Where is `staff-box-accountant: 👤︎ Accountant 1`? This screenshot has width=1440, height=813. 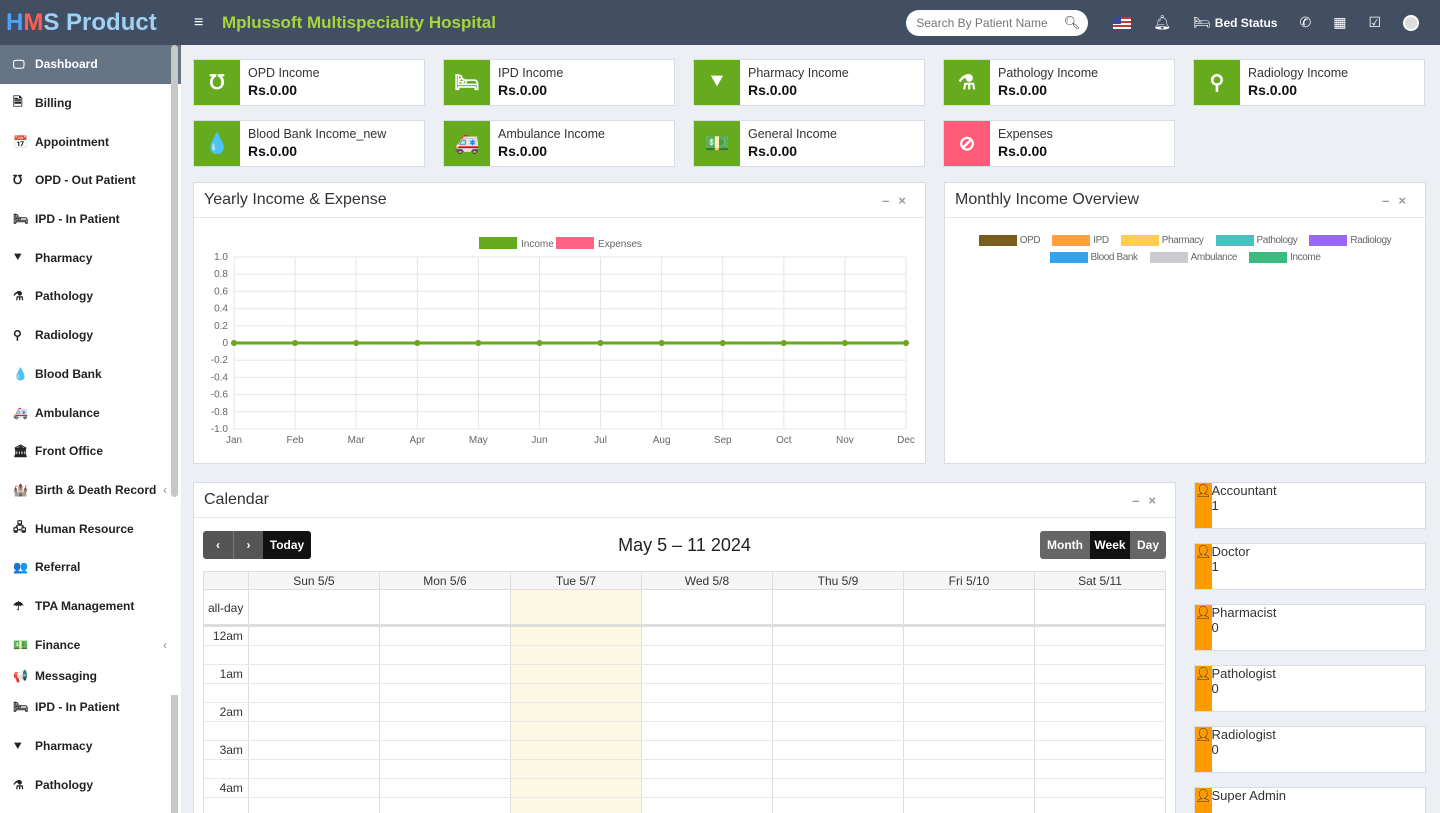
staff-box-accountant: 👤︎ Accountant 1 is located at coordinates (1310, 505).